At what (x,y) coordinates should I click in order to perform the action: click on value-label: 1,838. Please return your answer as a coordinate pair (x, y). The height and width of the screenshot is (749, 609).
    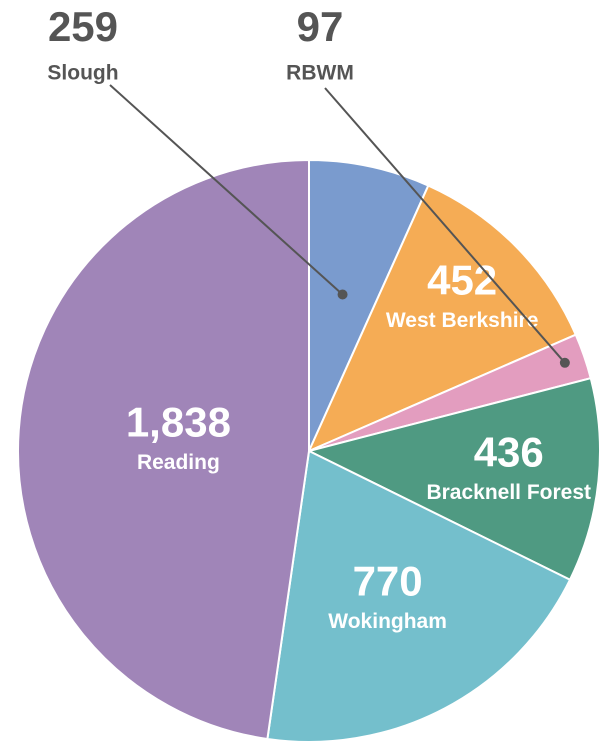
    Looking at the image, I should click on (178, 422).